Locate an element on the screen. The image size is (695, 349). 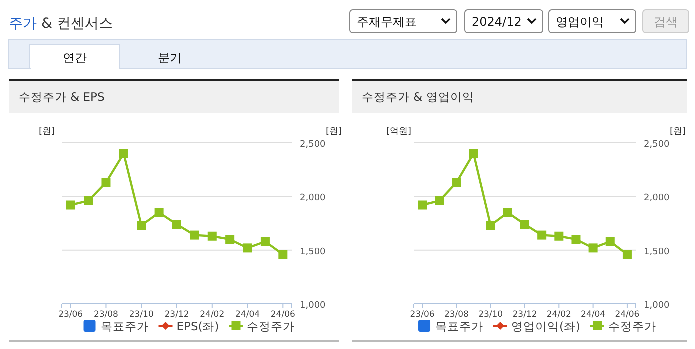
chart-title: 수정주가 & EPS is located at coordinates (62, 97).